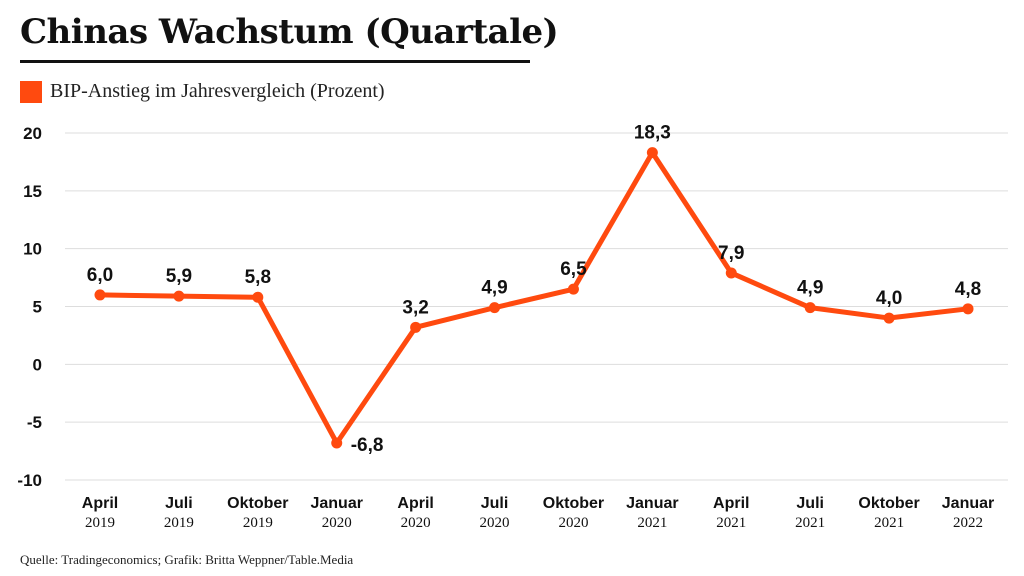 The height and width of the screenshot is (576, 1024). Describe the element at coordinates (731, 253) in the screenshot. I see `data-label: 7,9` at that location.